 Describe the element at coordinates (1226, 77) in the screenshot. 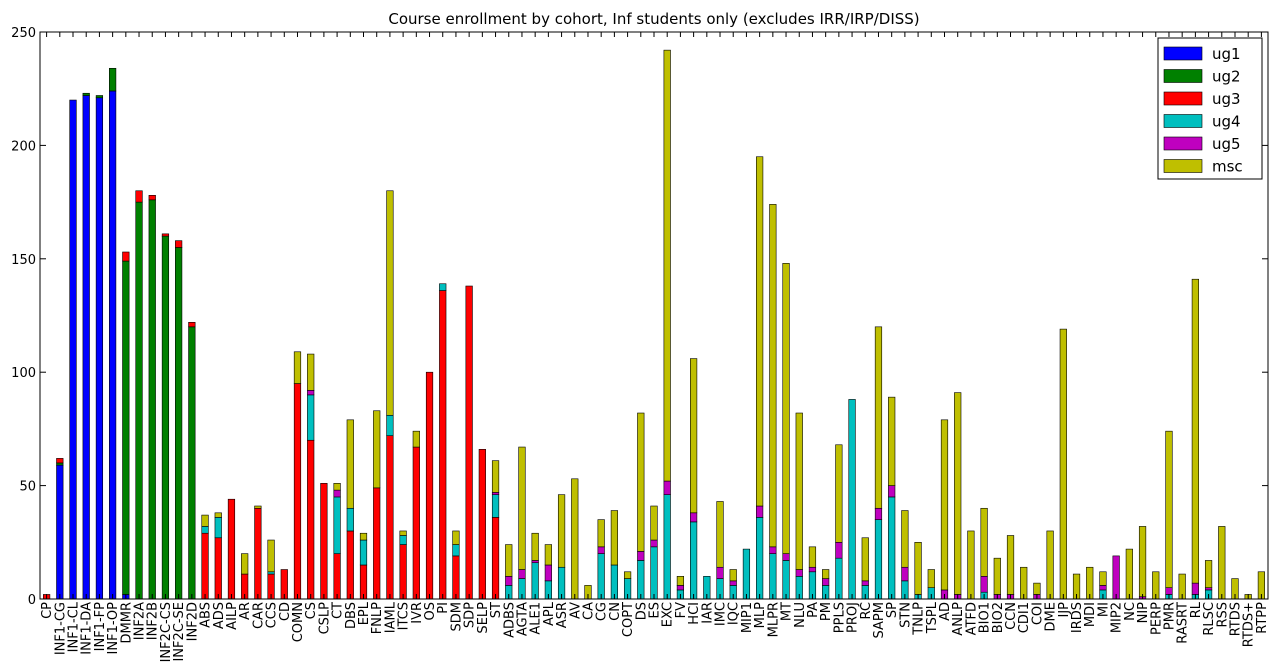

I see `legend-label-ug2: ug2` at that location.